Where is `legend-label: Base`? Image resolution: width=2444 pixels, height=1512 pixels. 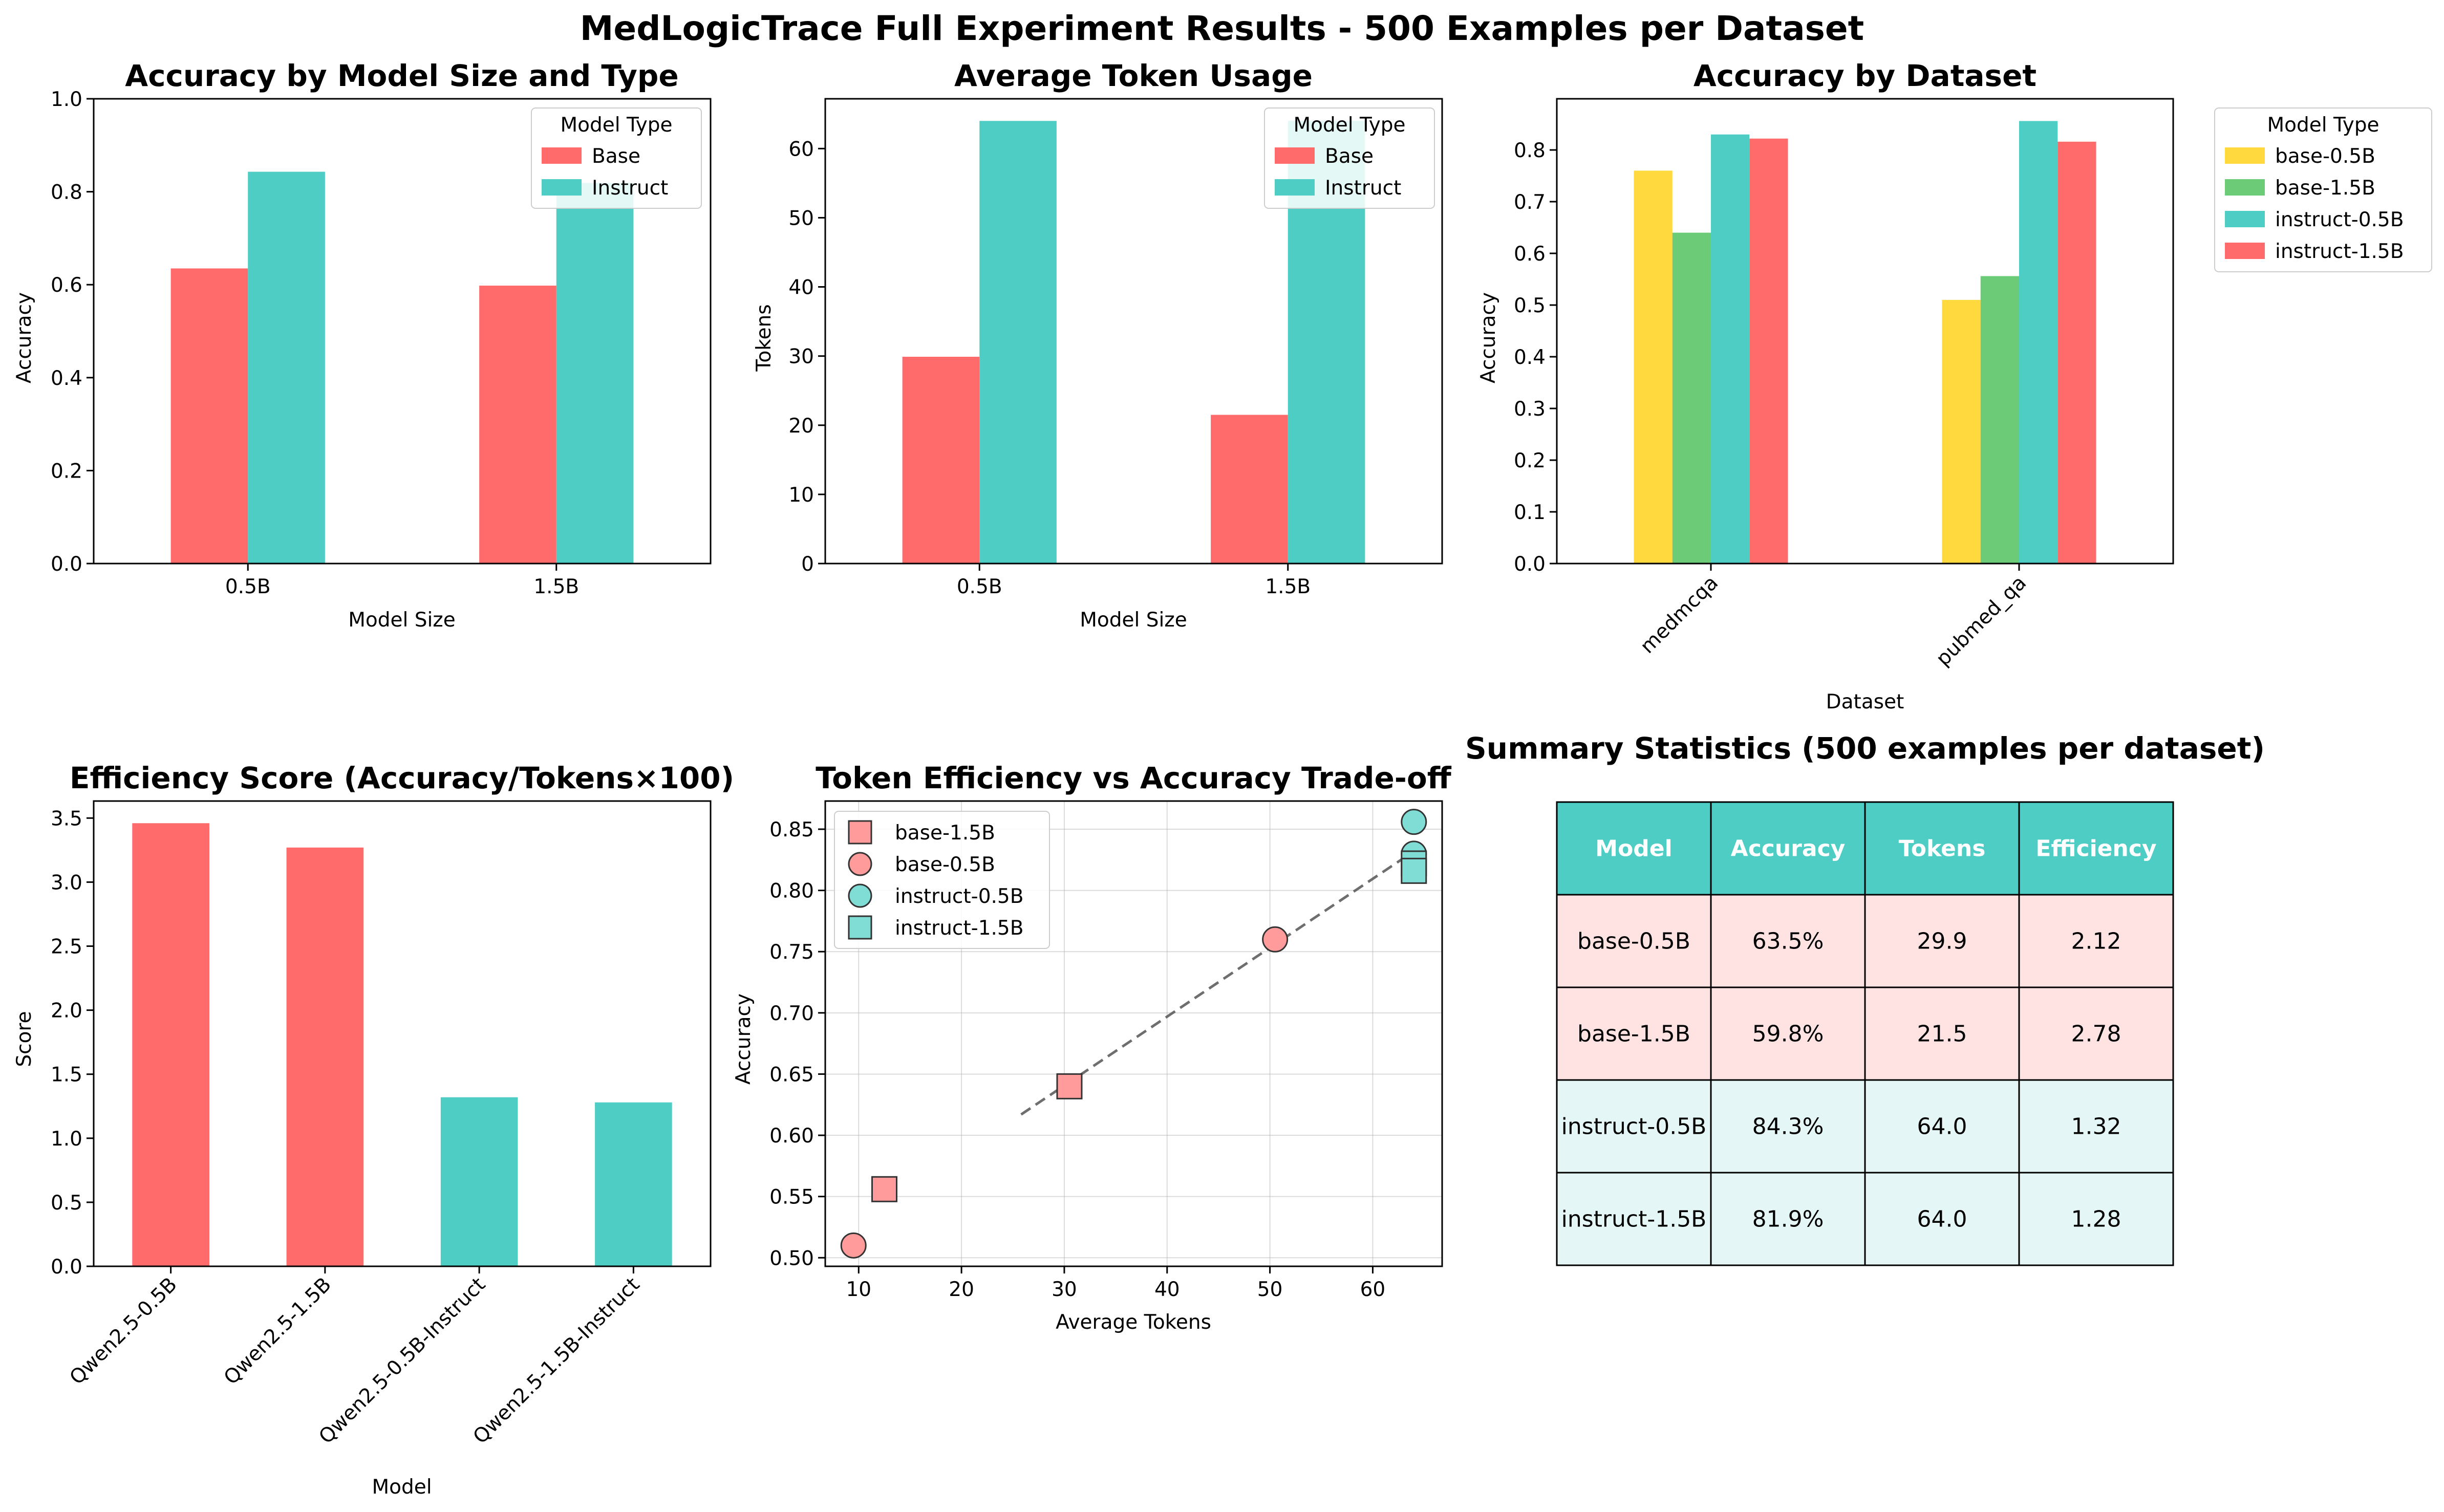 legend-label: Base is located at coordinates (1349, 156).